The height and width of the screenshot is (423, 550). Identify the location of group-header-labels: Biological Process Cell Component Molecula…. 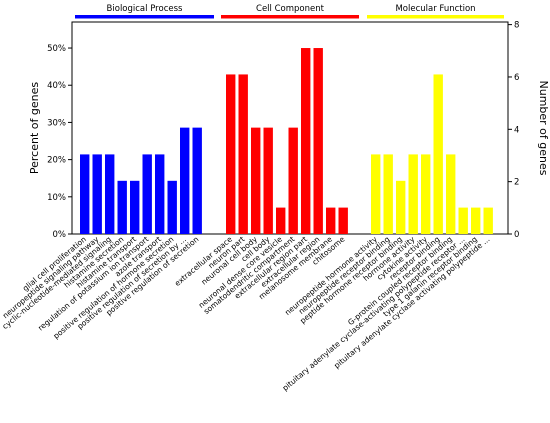
(291, 9).